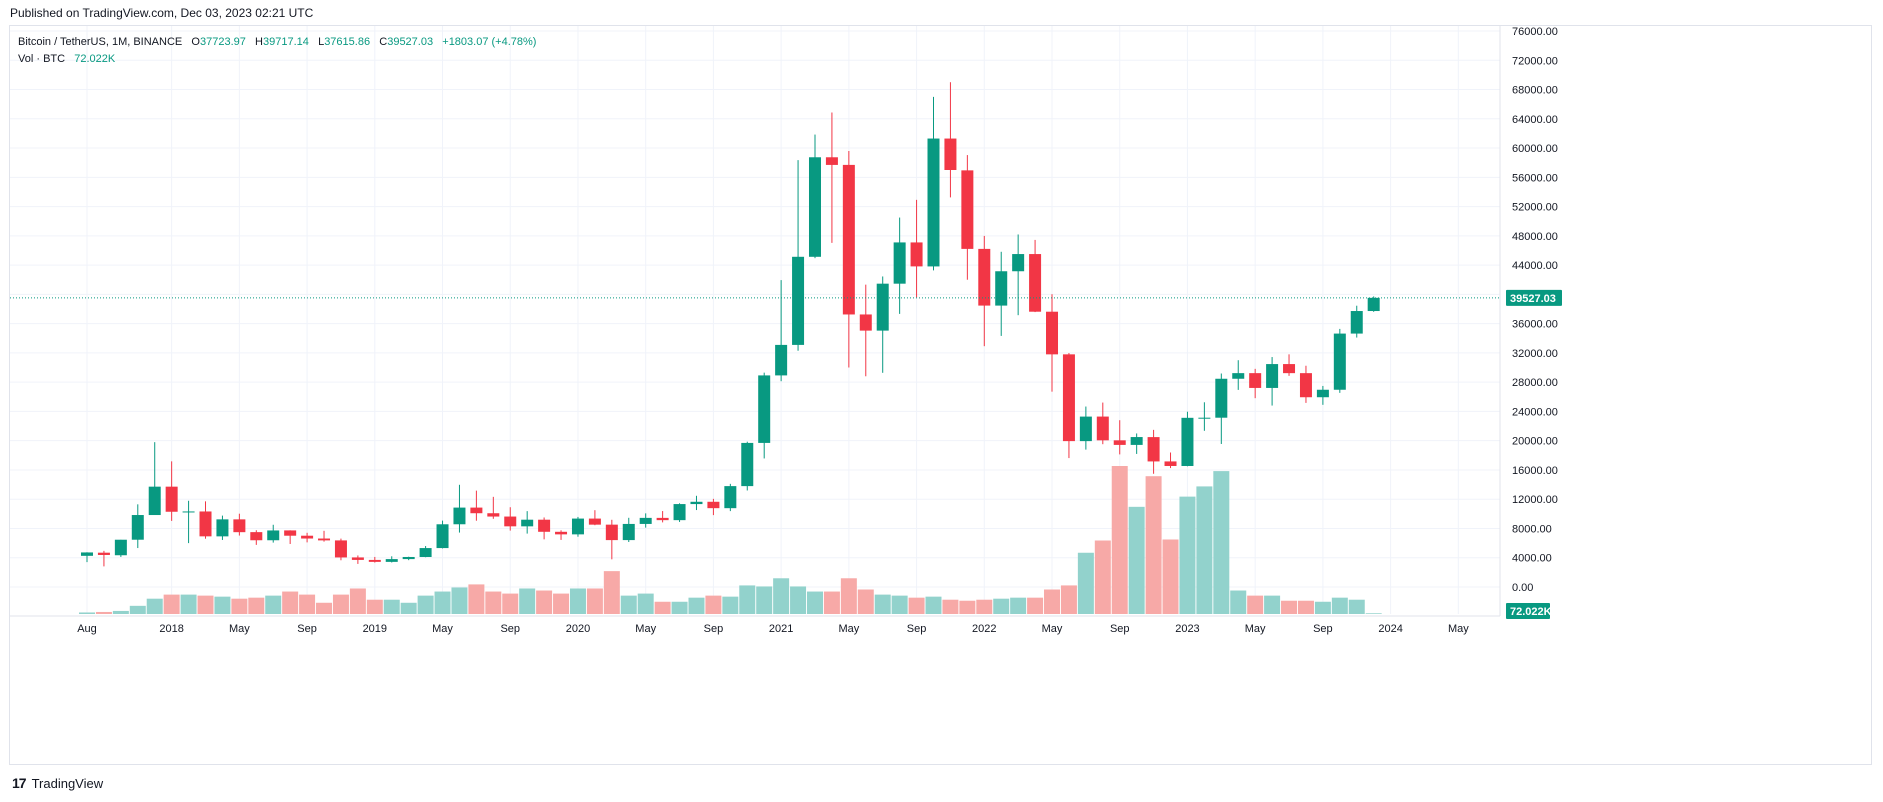 The image size is (1883, 802). What do you see at coordinates (1535, 383) in the screenshot?
I see `y-tick-label: 28000.00` at bounding box center [1535, 383].